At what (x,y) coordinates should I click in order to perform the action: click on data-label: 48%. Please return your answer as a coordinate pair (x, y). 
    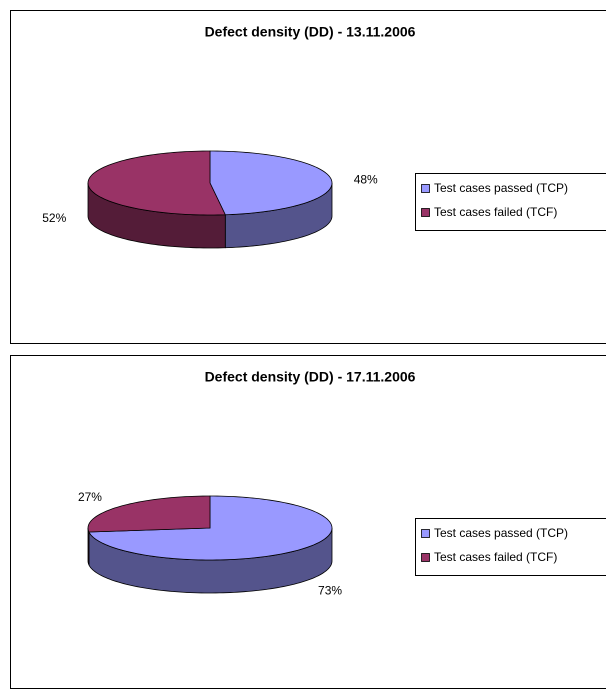
    Looking at the image, I should click on (366, 179).